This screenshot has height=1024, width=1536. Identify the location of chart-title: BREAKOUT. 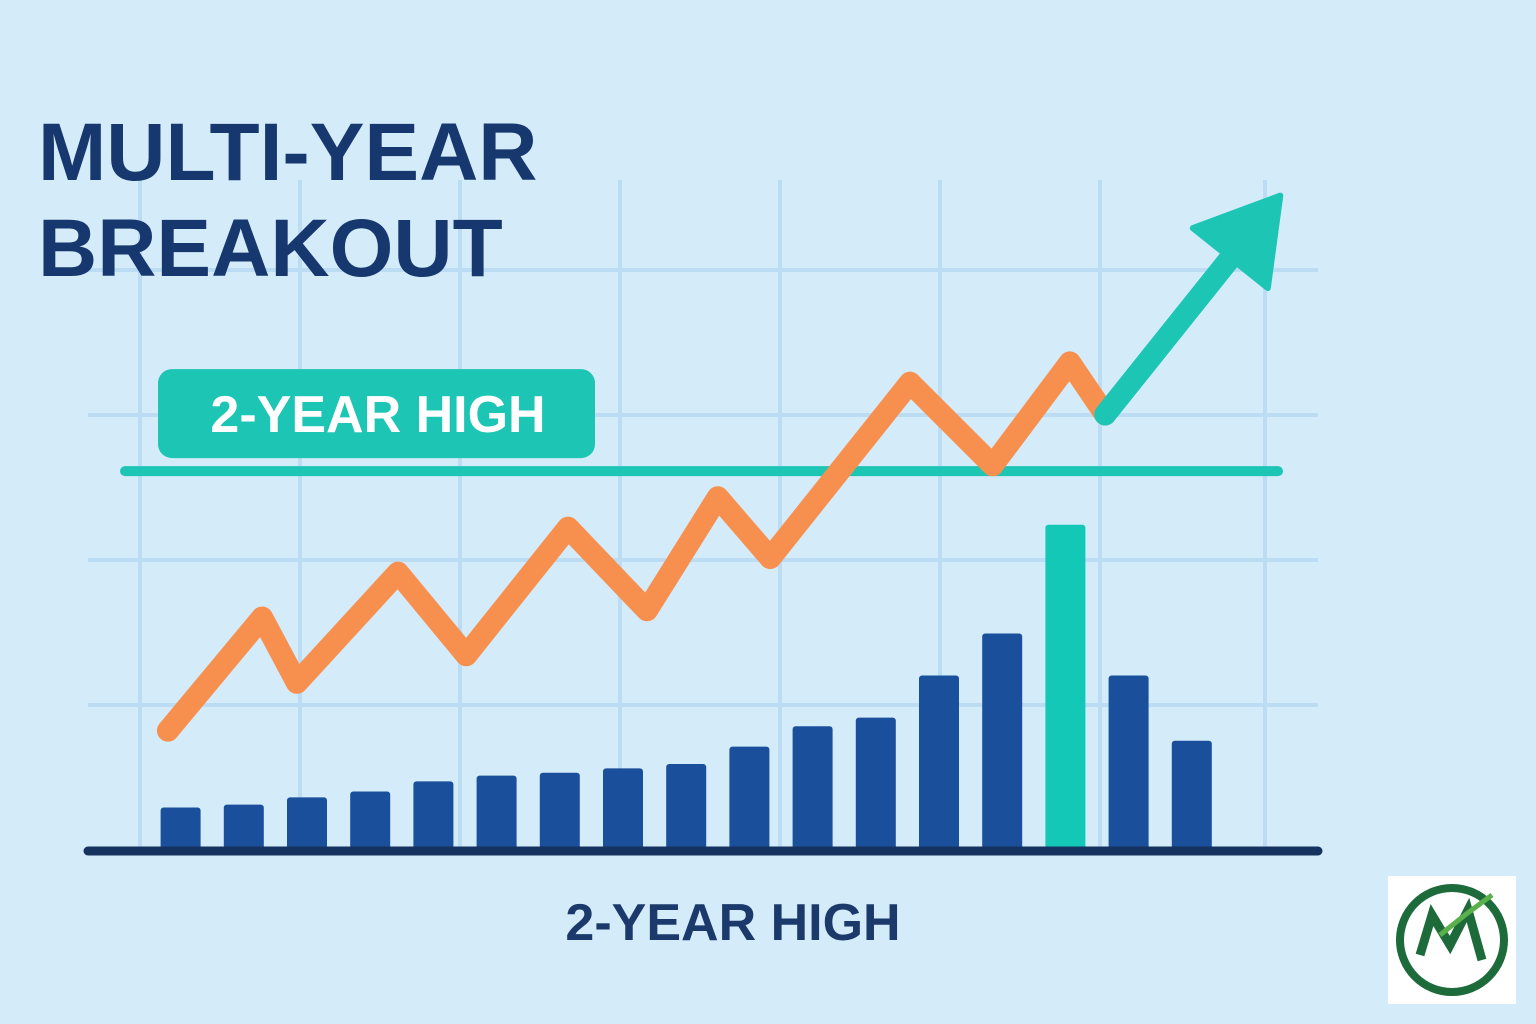
(270, 248).